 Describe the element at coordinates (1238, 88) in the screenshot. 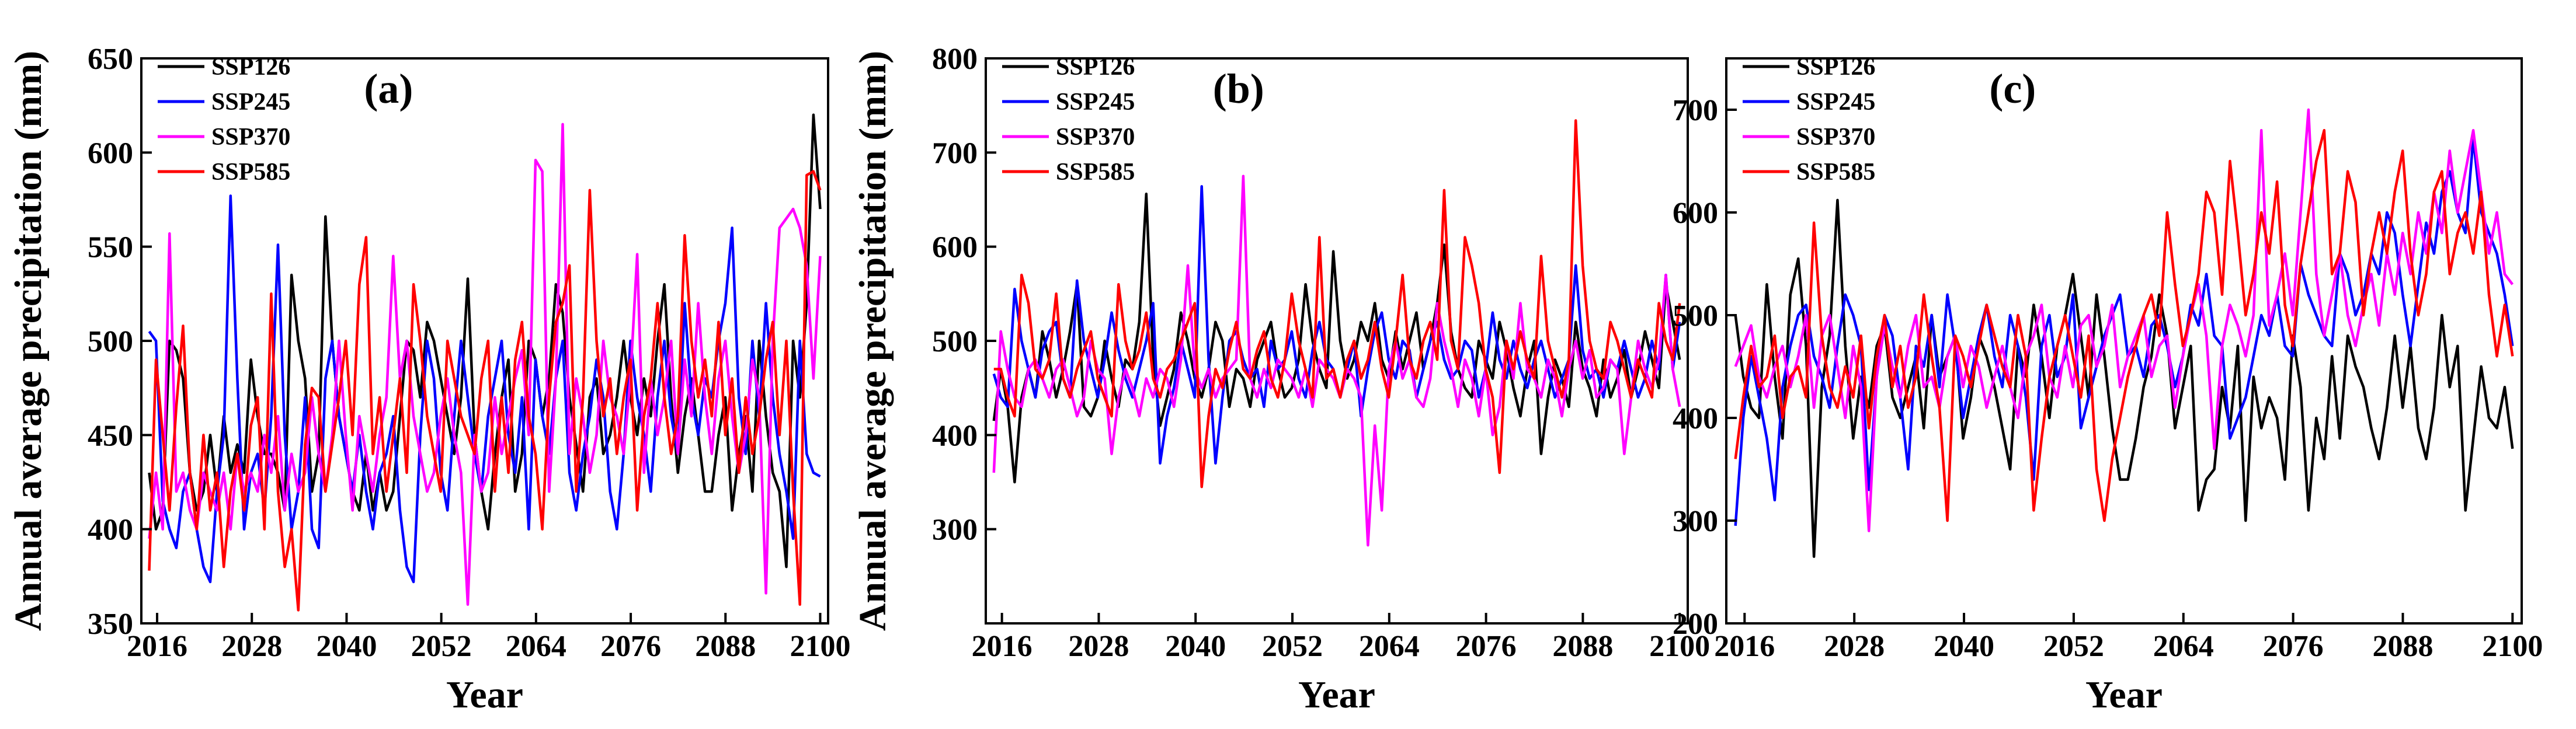

I see `panel-label: (b)` at that location.